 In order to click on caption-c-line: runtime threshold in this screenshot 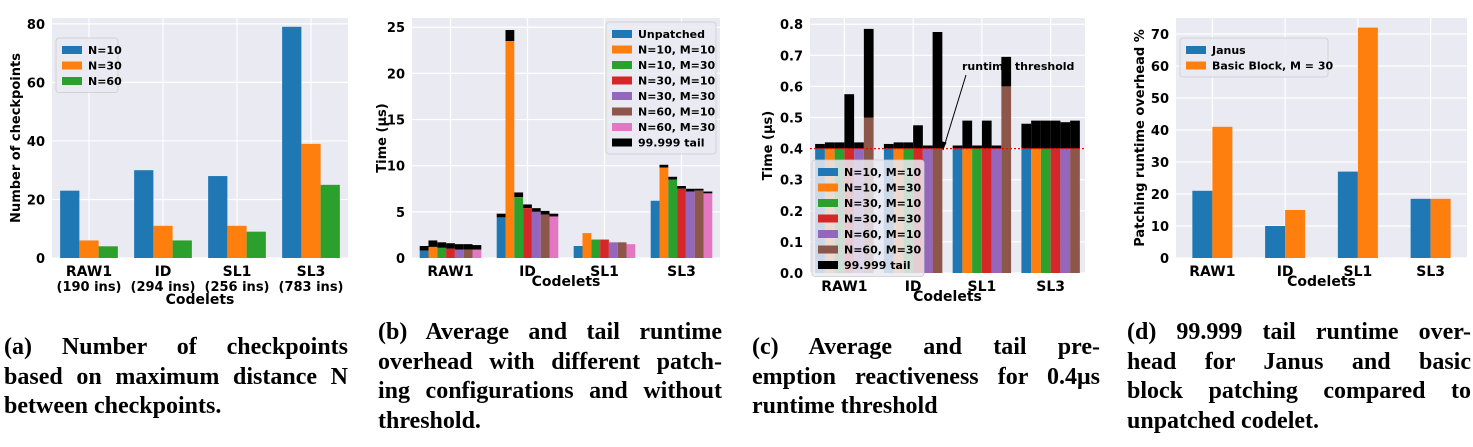, I will do `click(845, 406)`.